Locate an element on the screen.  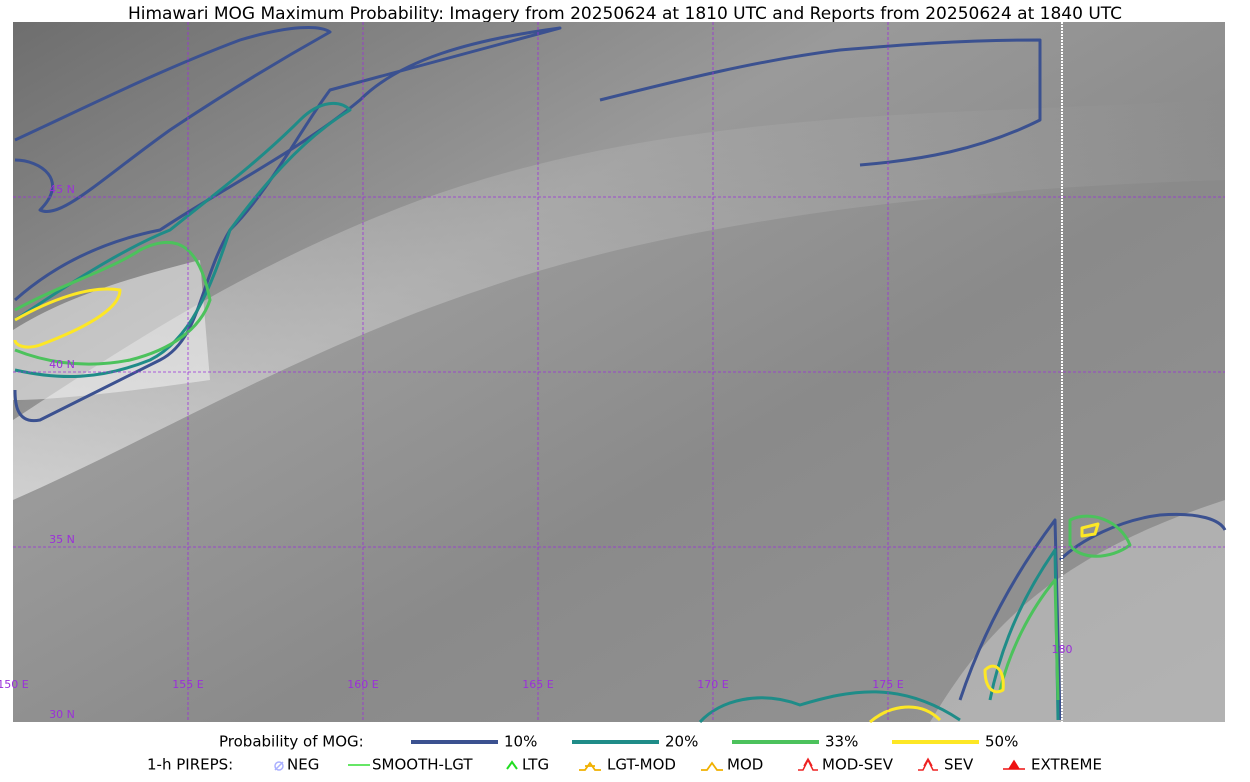
legend-label: LGT-MOD is located at coordinates (641, 765).